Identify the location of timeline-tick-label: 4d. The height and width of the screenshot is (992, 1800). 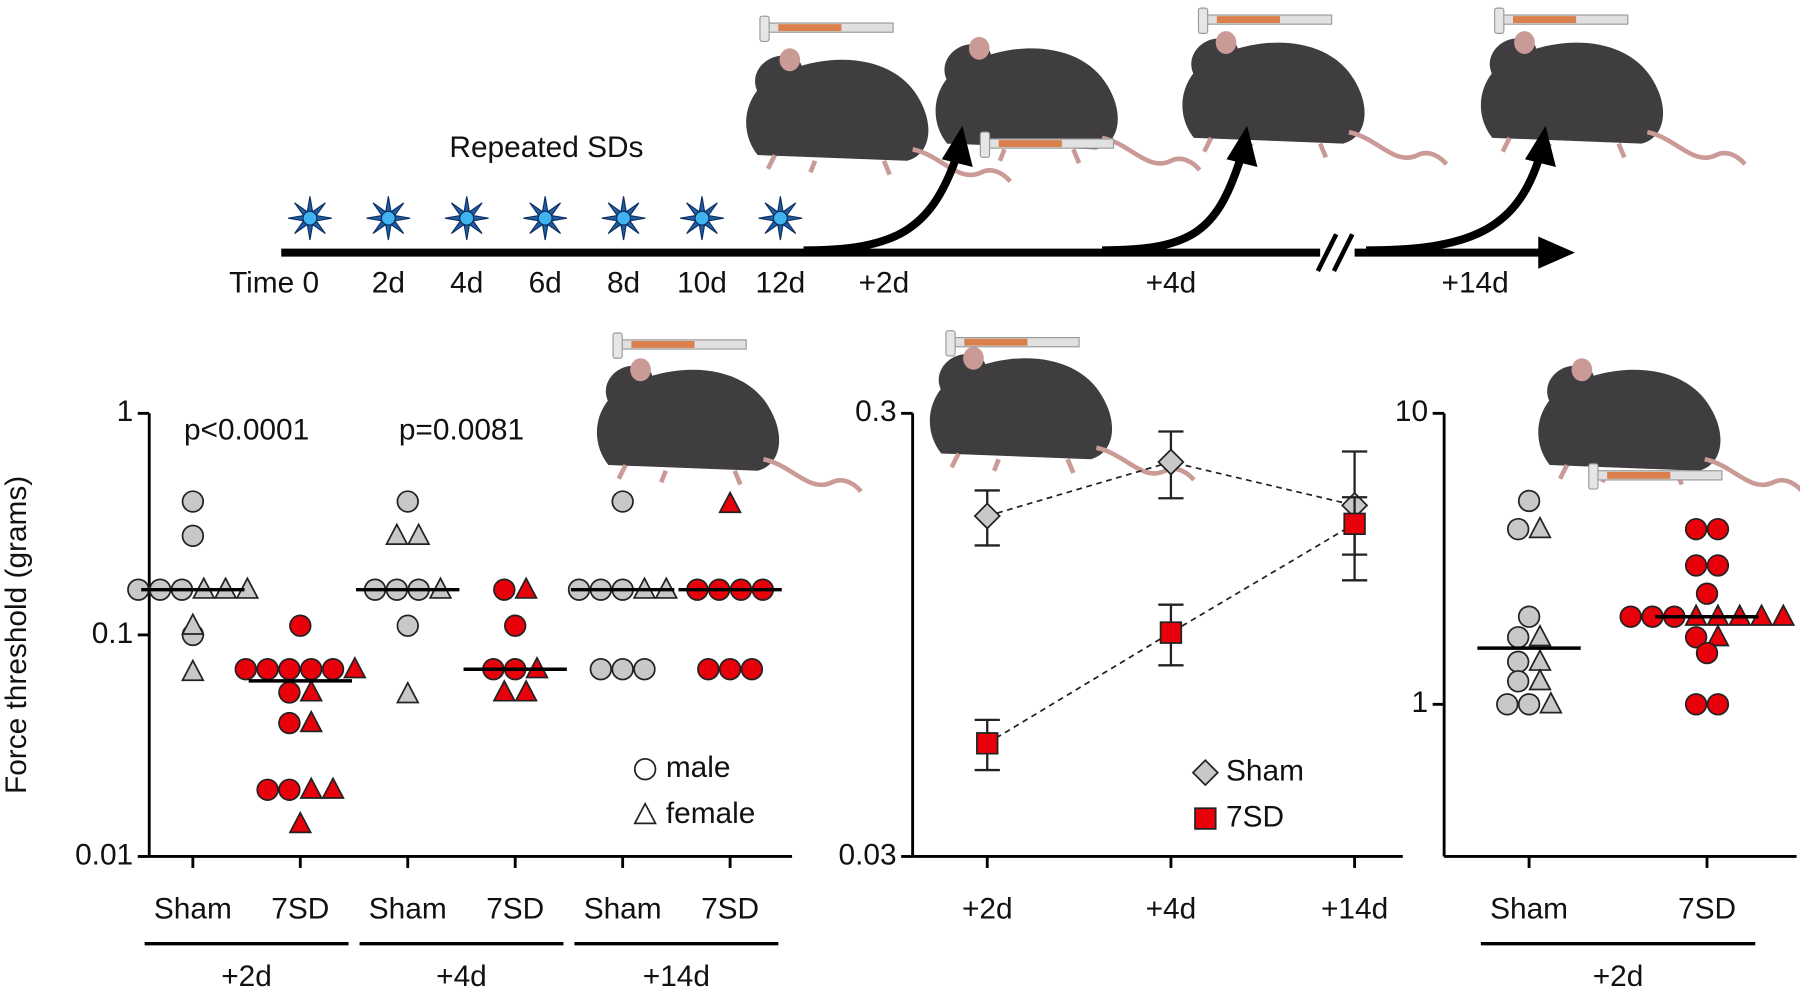
(466, 283).